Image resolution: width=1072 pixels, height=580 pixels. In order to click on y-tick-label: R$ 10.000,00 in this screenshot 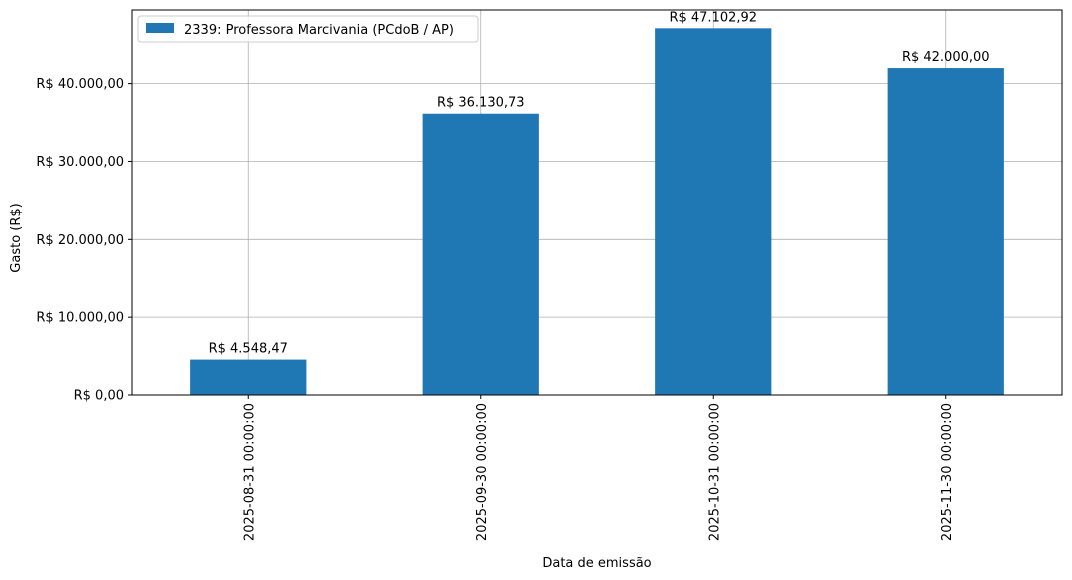, I will do `click(80, 318)`.